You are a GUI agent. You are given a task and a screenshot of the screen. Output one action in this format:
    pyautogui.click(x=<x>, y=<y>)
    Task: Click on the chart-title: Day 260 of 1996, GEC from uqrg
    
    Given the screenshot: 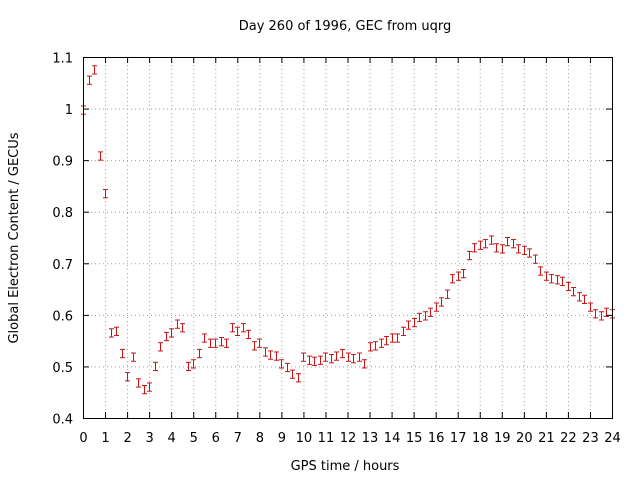 What is the action you would take?
    pyautogui.click(x=345, y=26)
    